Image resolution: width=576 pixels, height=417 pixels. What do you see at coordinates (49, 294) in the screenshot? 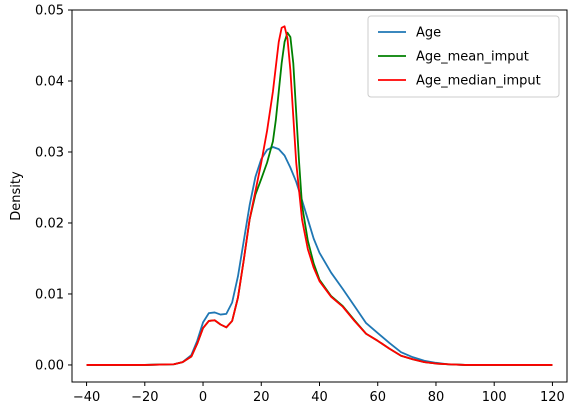
I see `y-tick-label: 0.01` at bounding box center [49, 294].